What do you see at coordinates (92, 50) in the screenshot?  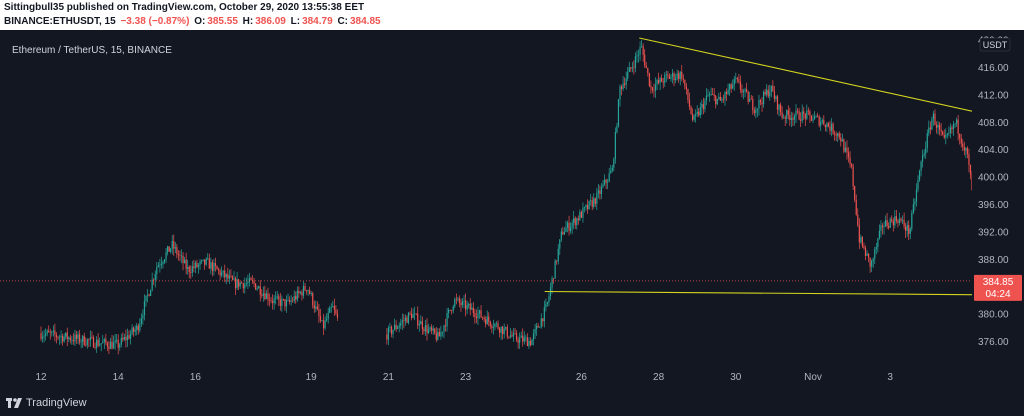 I see `chart-title: Ethereum / TetherUS, 15, BINANCE` at bounding box center [92, 50].